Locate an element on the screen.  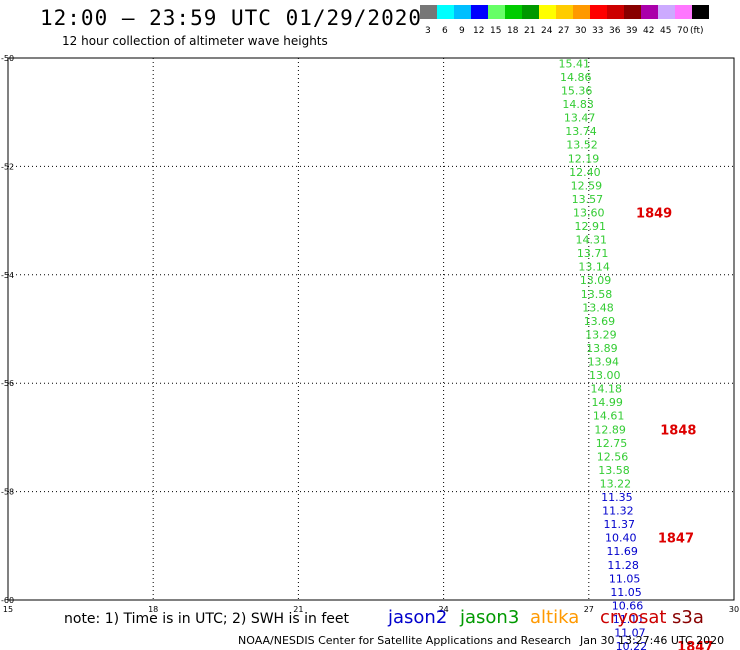
wave-height-label: 13.71 is located at coordinates (593, 253).